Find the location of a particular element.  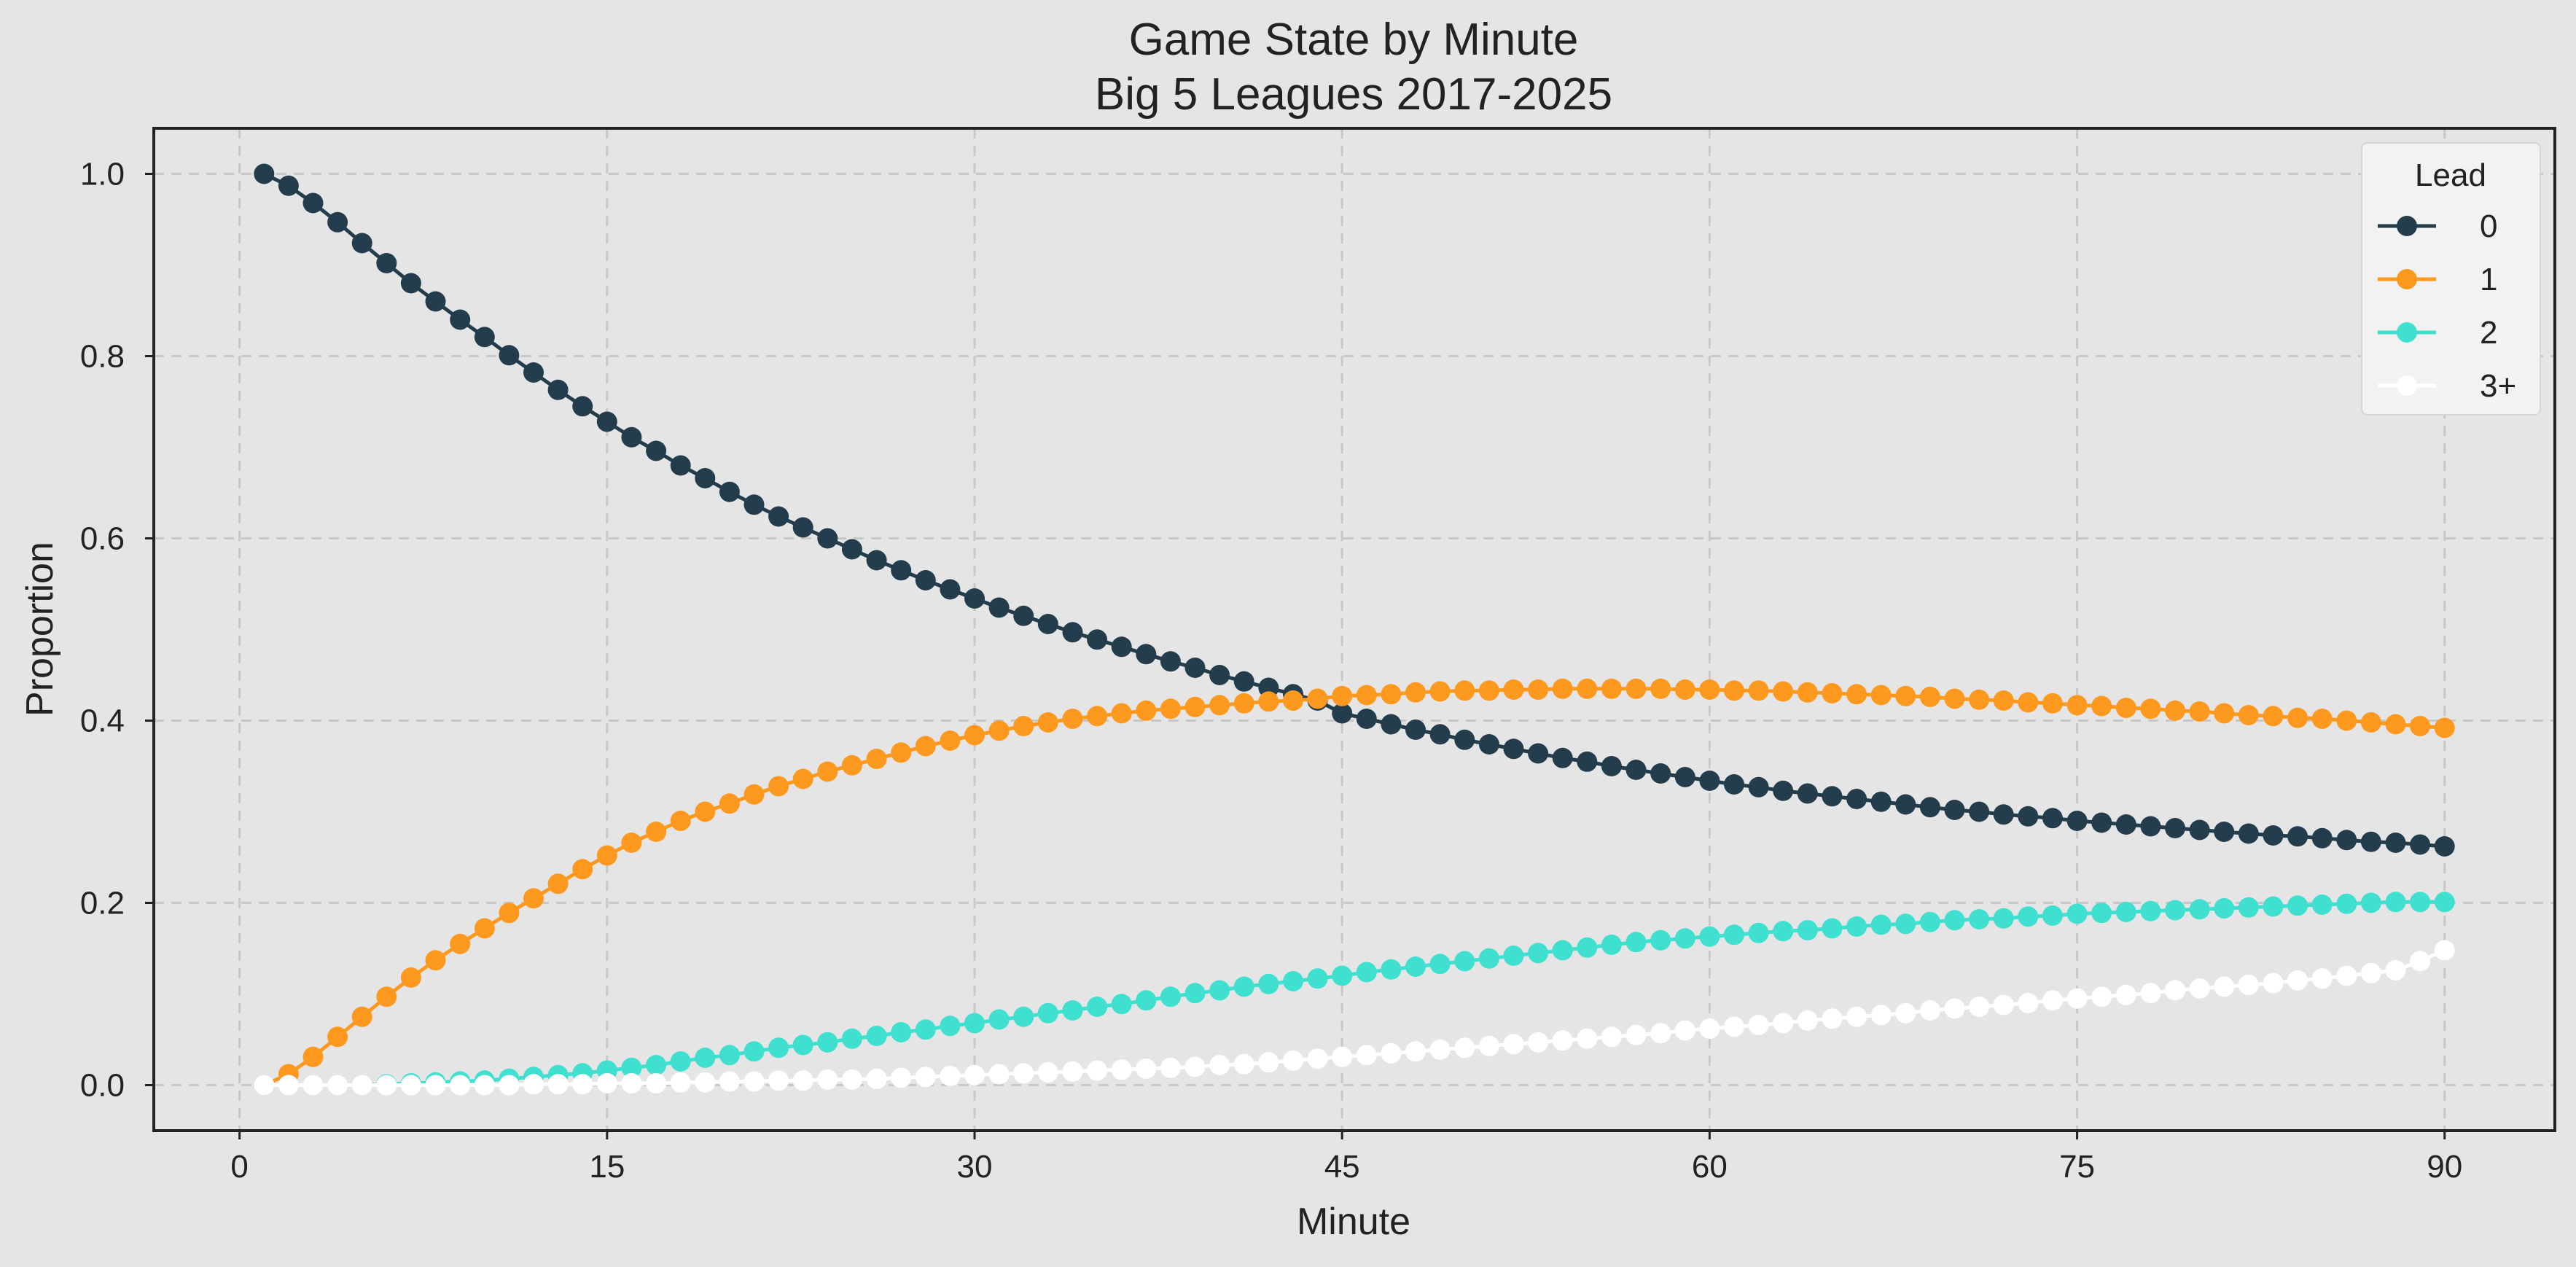

x-tick-label: 60 is located at coordinates (1710, 1167).